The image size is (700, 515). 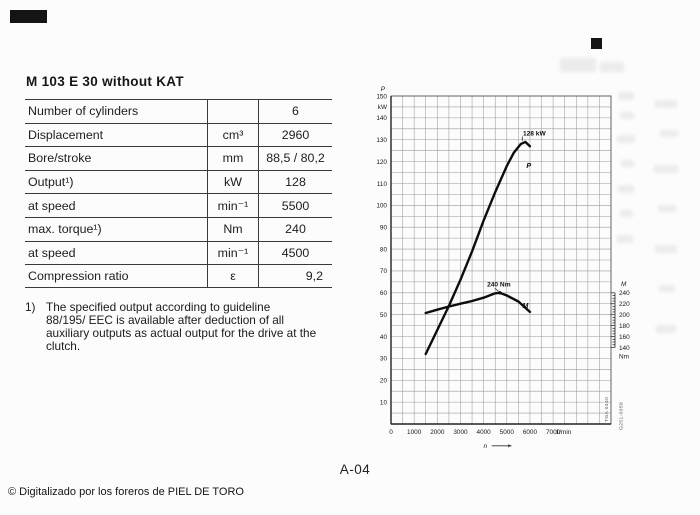 I want to click on svg-text: 7000, so click(x=553, y=432).